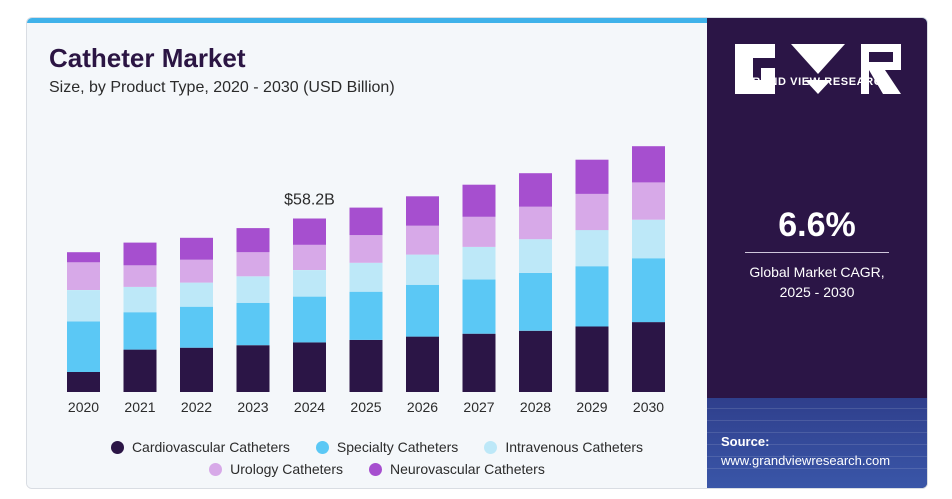 This screenshot has width=952, height=499. Describe the element at coordinates (806, 460) in the screenshot. I see `source-url: www.grandviewresearch.com` at that location.